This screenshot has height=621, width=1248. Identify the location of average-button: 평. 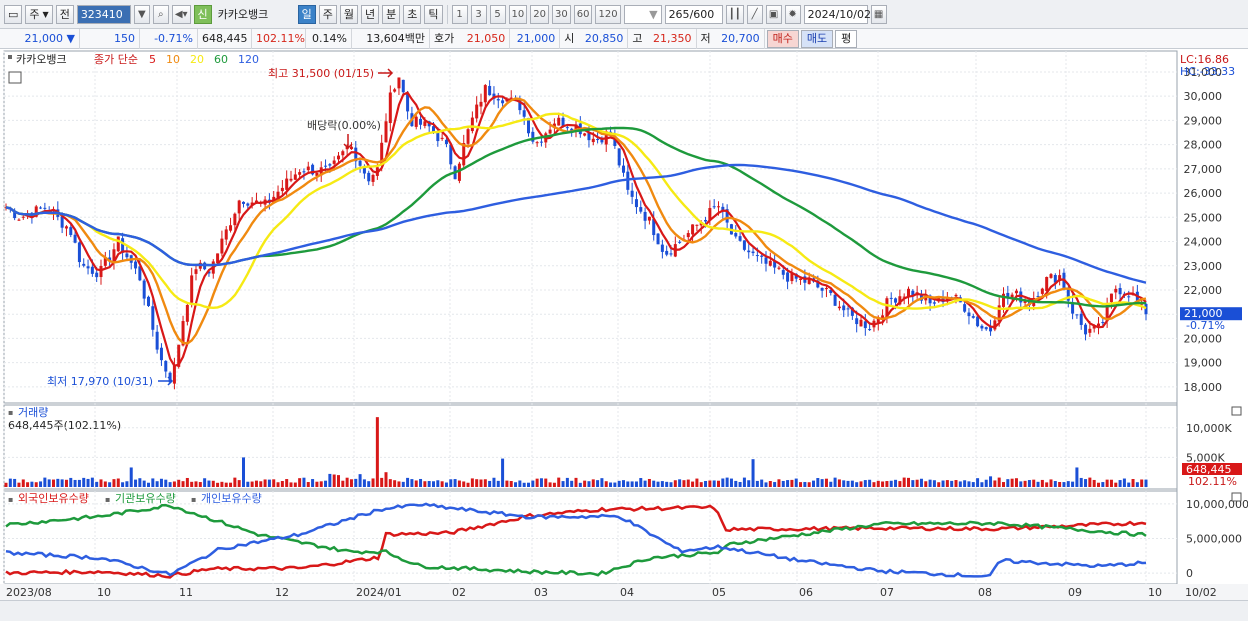
(846, 38).